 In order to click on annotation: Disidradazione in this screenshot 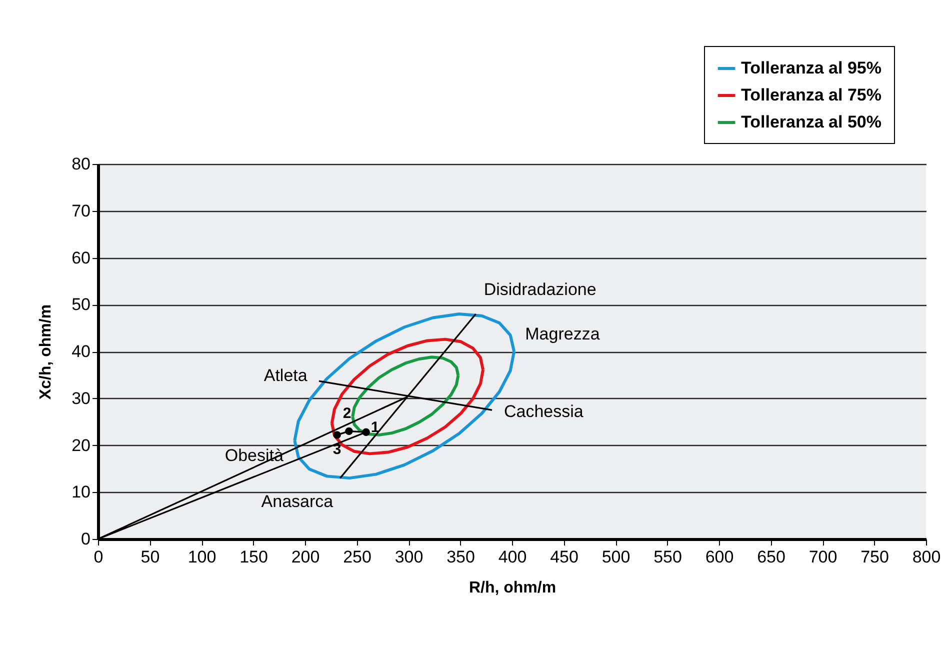, I will do `click(540, 290)`.